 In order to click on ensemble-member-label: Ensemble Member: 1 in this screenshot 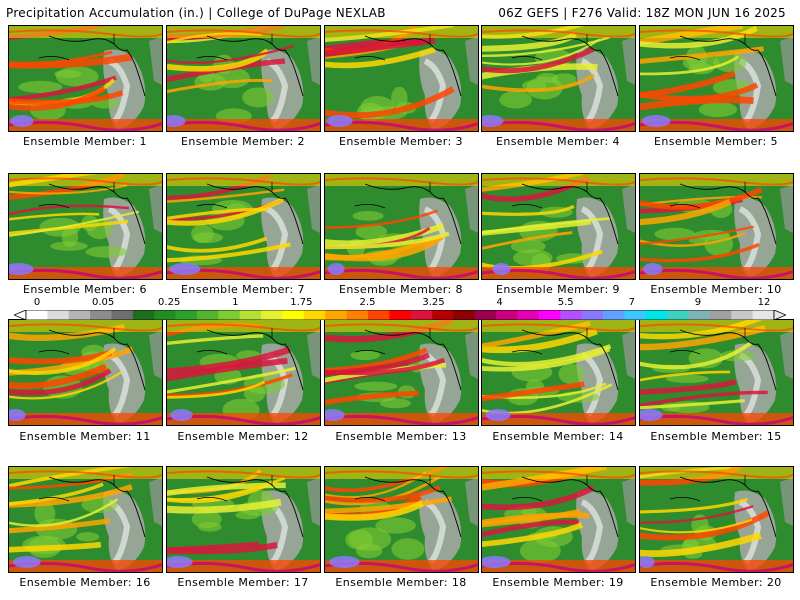, I will do `click(85, 141)`.